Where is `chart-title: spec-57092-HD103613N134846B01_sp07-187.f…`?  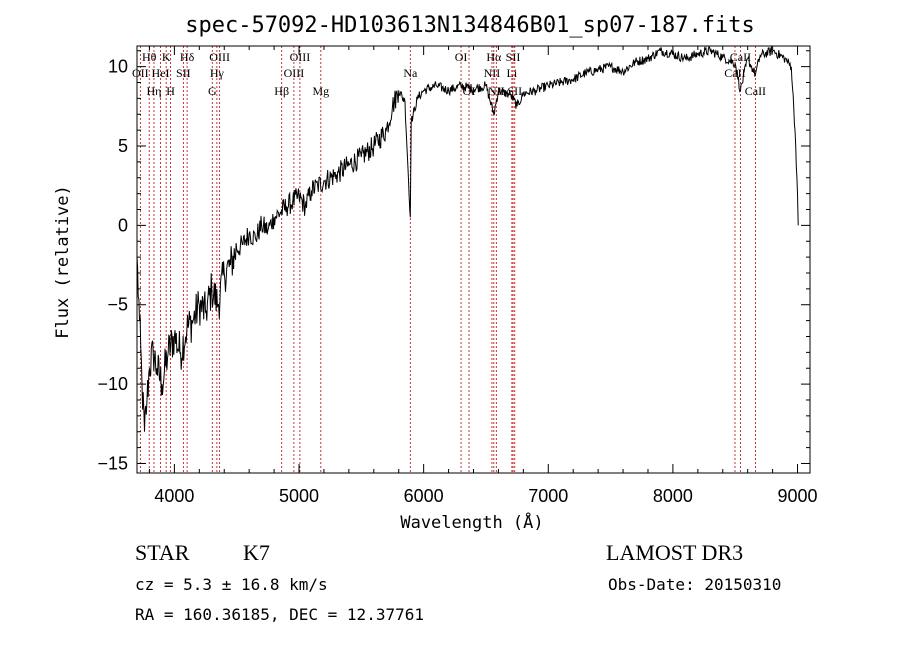
chart-title: spec-57092-HD103613N134846B01_sp07-187.f… is located at coordinates (470, 25).